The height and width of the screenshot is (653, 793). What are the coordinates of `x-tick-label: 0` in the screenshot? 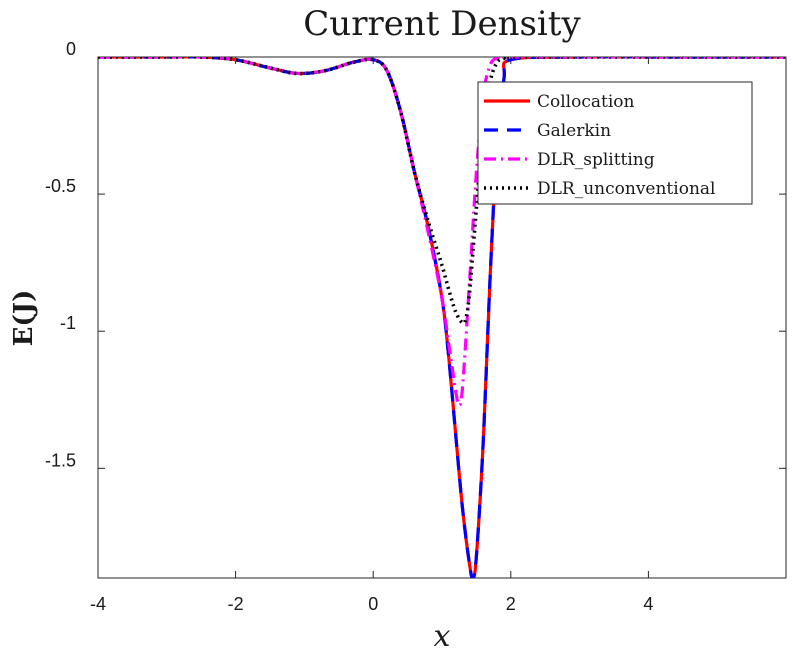 It's located at (373, 604).